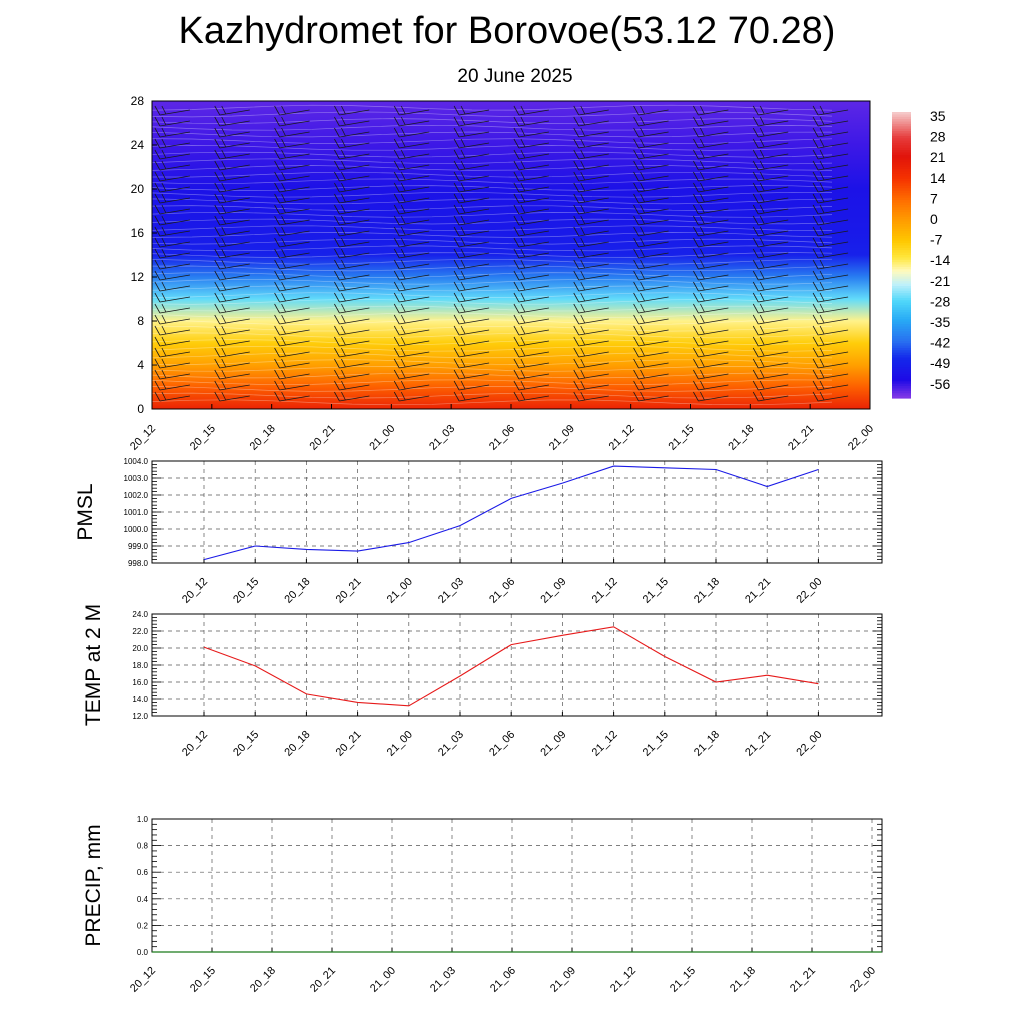 This screenshot has width=1024, height=1024. I want to click on x-tick-label: 21_21, so click(758, 591).